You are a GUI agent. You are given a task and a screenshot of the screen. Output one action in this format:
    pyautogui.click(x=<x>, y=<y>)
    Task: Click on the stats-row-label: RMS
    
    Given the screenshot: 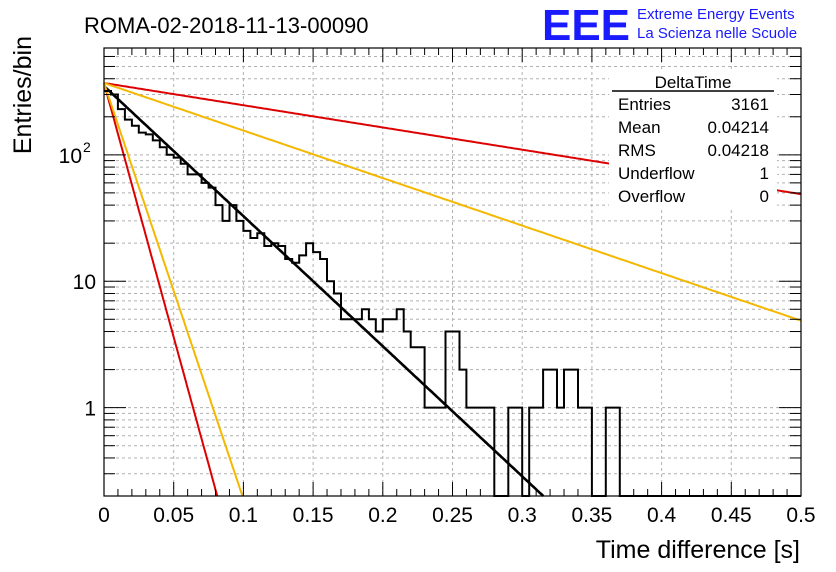 What is the action you would take?
    pyautogui.click(x=637, y=150)
    